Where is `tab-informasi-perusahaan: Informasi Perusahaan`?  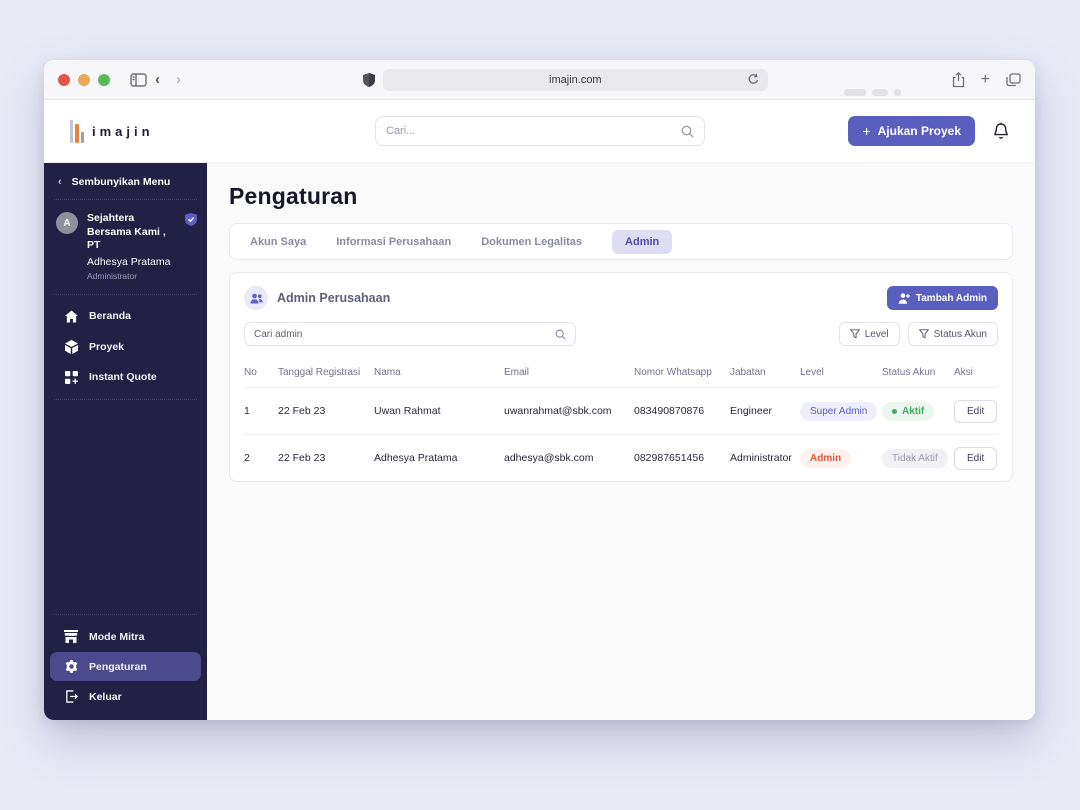 tab-informasi-perusahaan: Informasi Perusahaan is located at coordinates (394, 241).